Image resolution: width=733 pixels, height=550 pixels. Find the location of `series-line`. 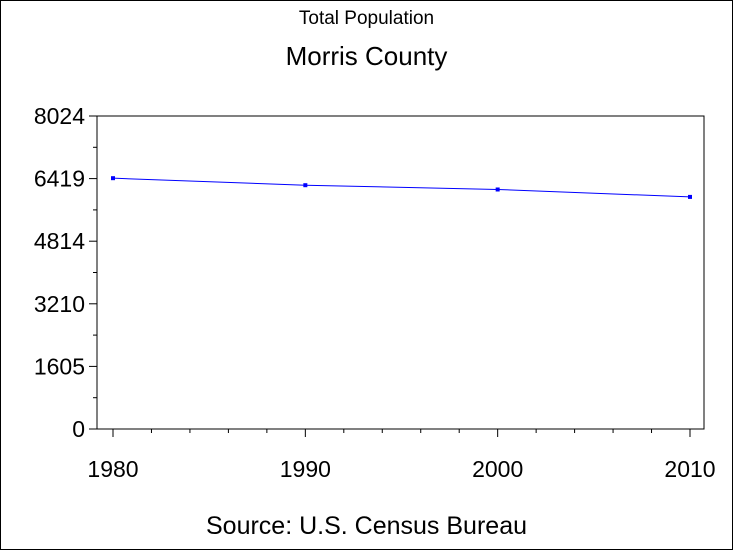

series-line is located at coordinates (401, 187).